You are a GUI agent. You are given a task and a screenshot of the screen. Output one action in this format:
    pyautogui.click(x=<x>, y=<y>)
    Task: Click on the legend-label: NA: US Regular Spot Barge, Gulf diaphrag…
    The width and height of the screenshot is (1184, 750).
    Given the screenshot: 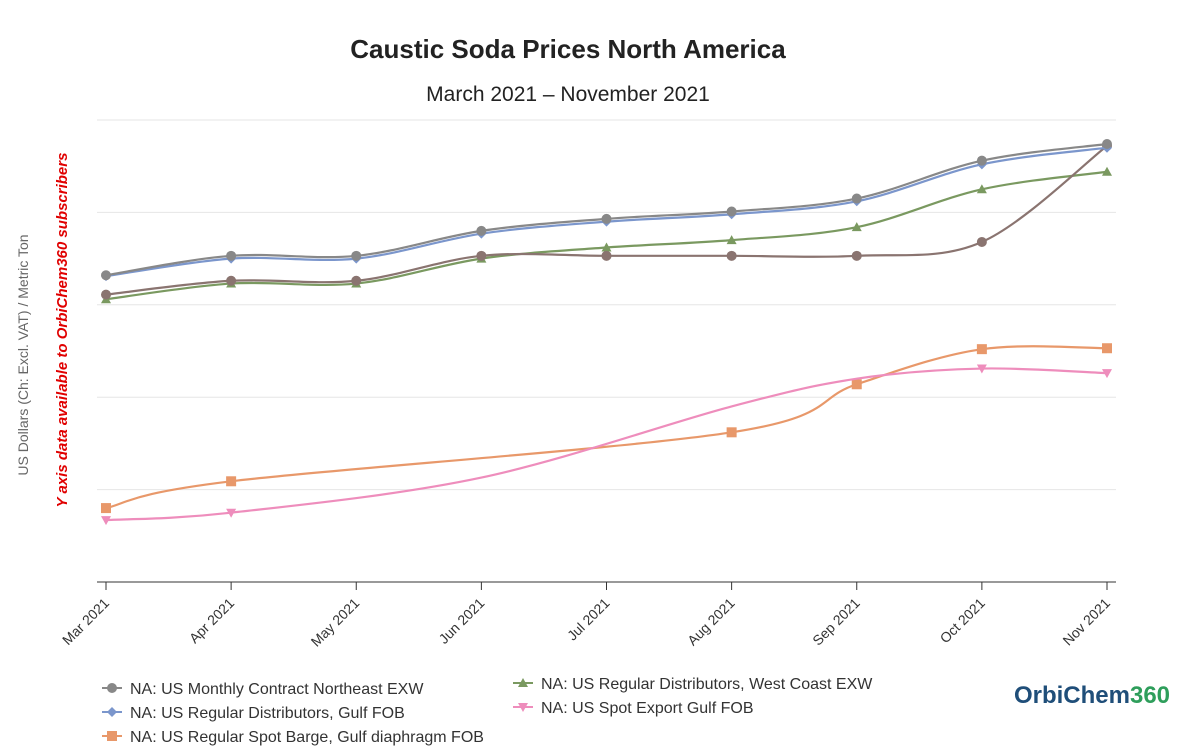 What is the action you would take?
    pyautogui.click(x=307, y=737)
    